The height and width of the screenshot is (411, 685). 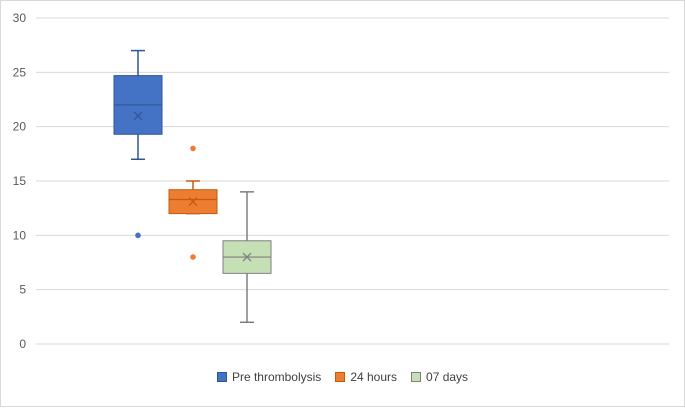 What do you see at coordinates (374, 377) in the screenshot?
I see `legend-label: 24 hours` at bounding box center [374, 377].